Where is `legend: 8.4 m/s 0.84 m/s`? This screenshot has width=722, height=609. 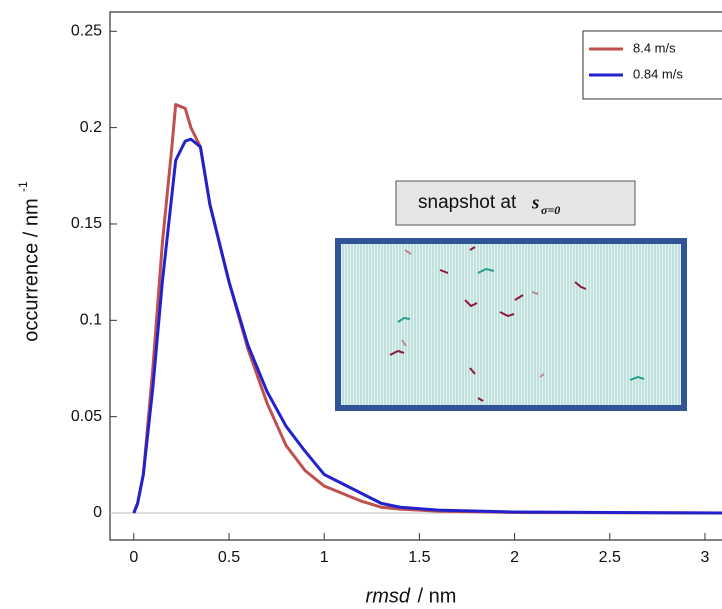 legend: 8.4 m/s 0.84 m/s is located at coordinates (652, 65).